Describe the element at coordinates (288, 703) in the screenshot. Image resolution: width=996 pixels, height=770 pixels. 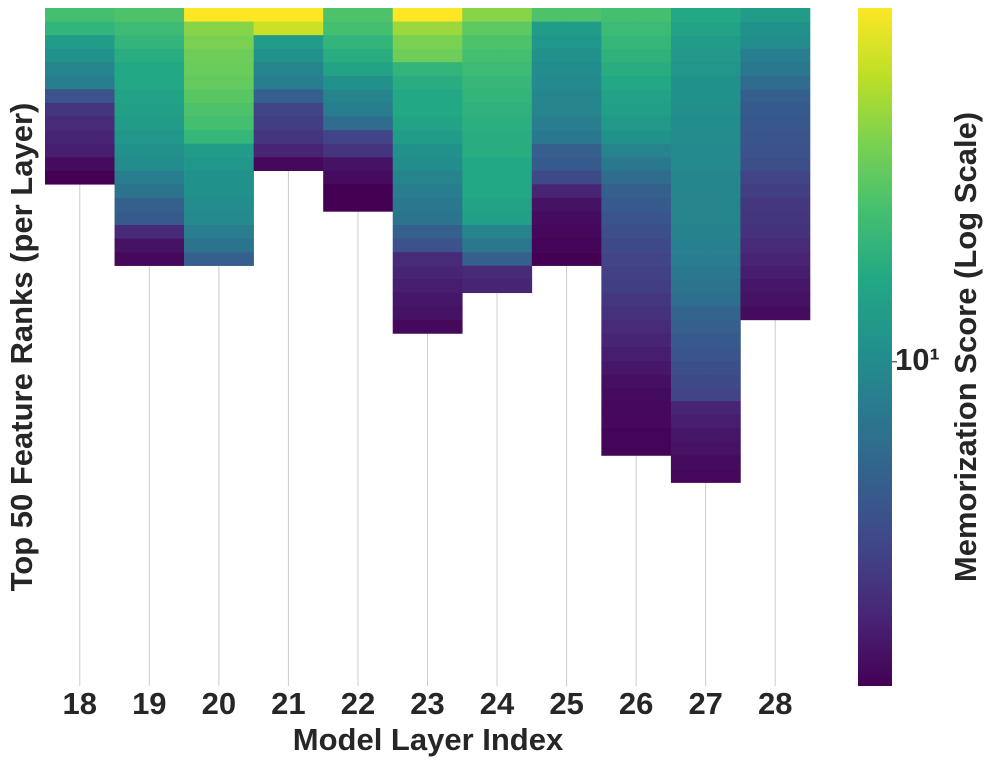
I see `x-tick-label: 21` at that location.